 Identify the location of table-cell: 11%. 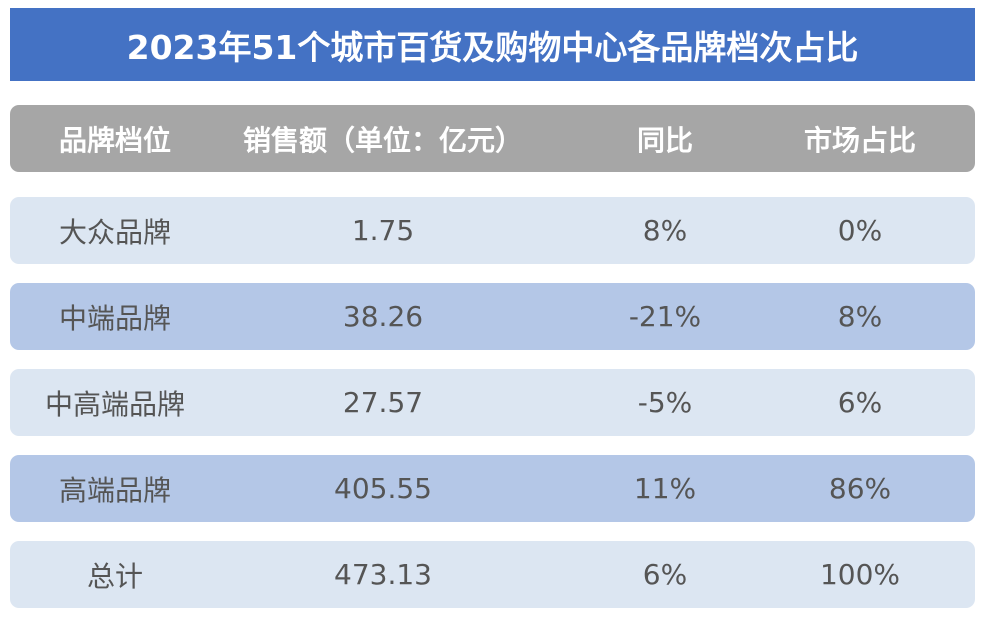
(665, 488).